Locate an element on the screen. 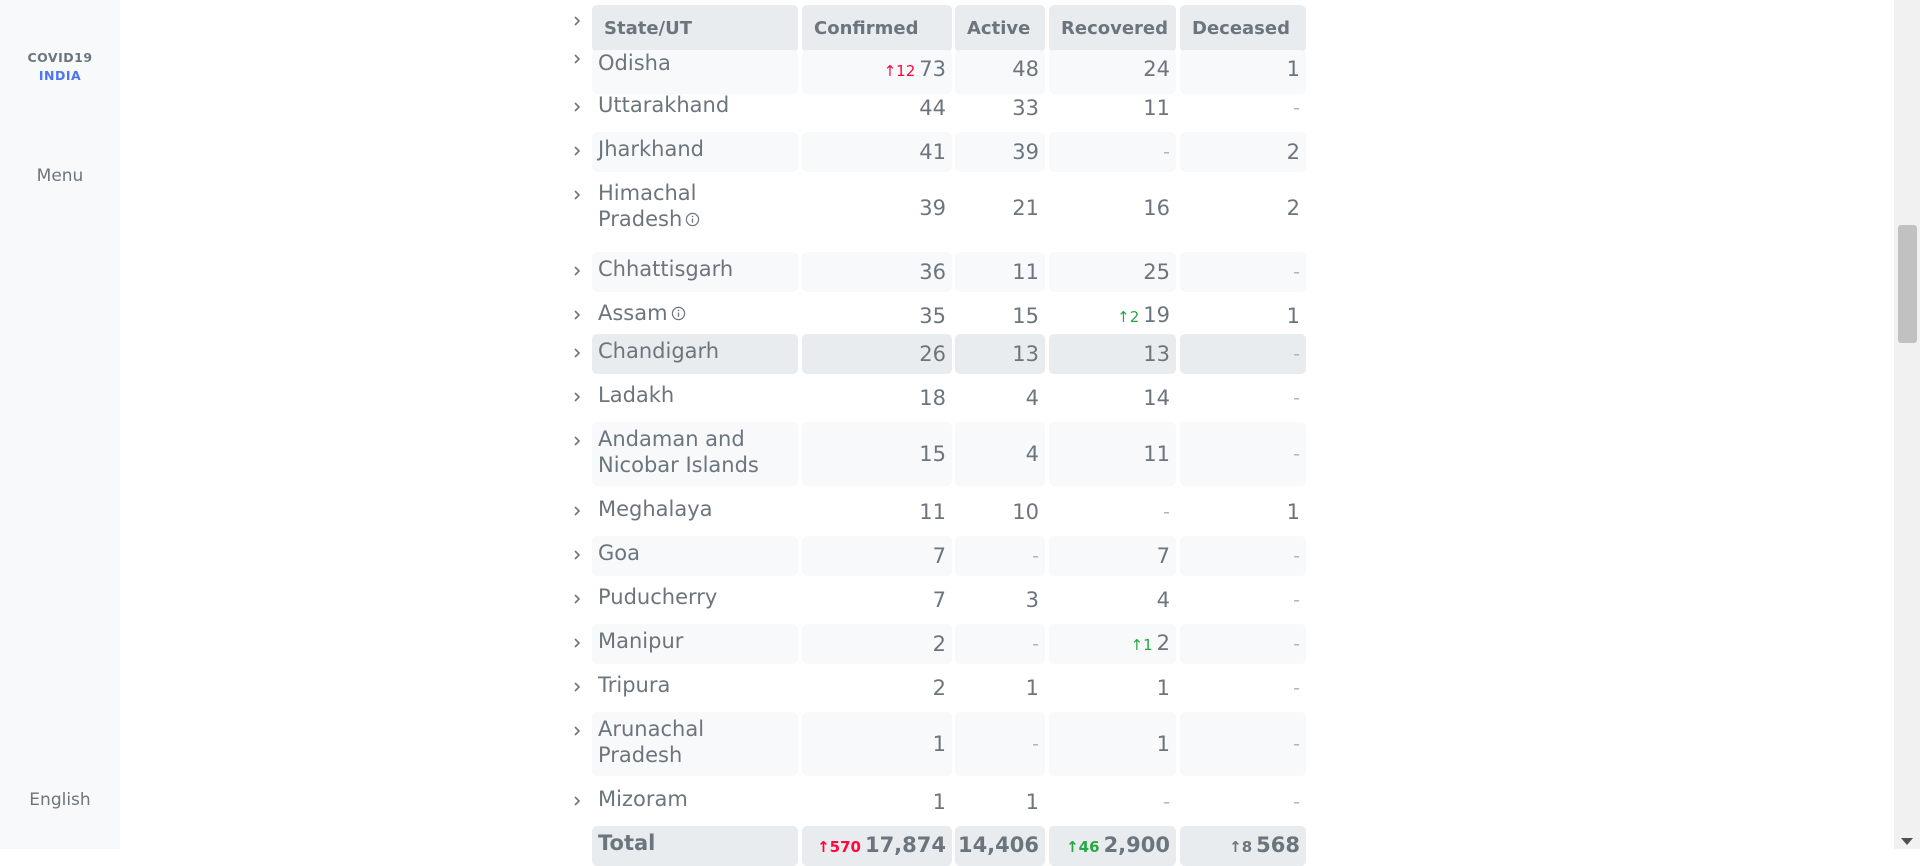 The height and width of the screenshot is (866, 1920). state-name-cell: Andaman and Nicobar Islands is located at coordinates (695, 454).